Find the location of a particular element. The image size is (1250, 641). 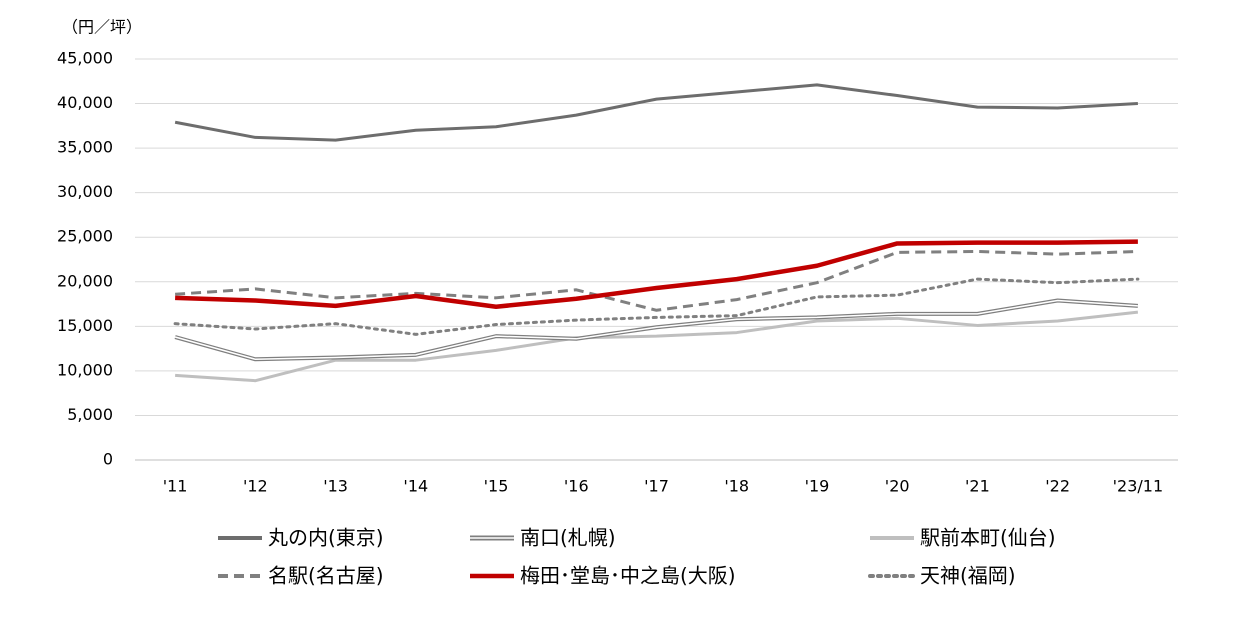

y-tick-label: 20,000 is located at coordinates (85, 280).